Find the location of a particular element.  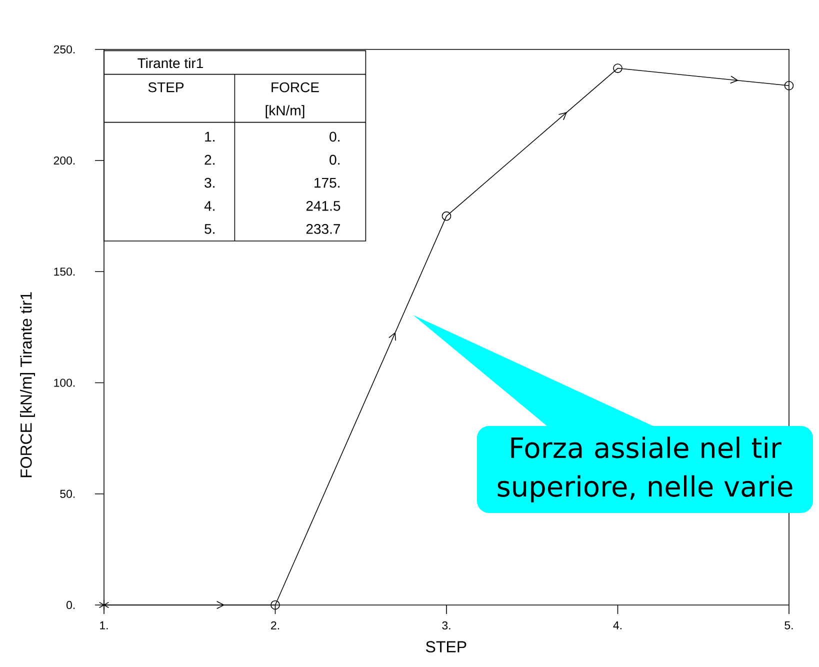

x-tick-label: 1. is located at coordinates (104, 625).